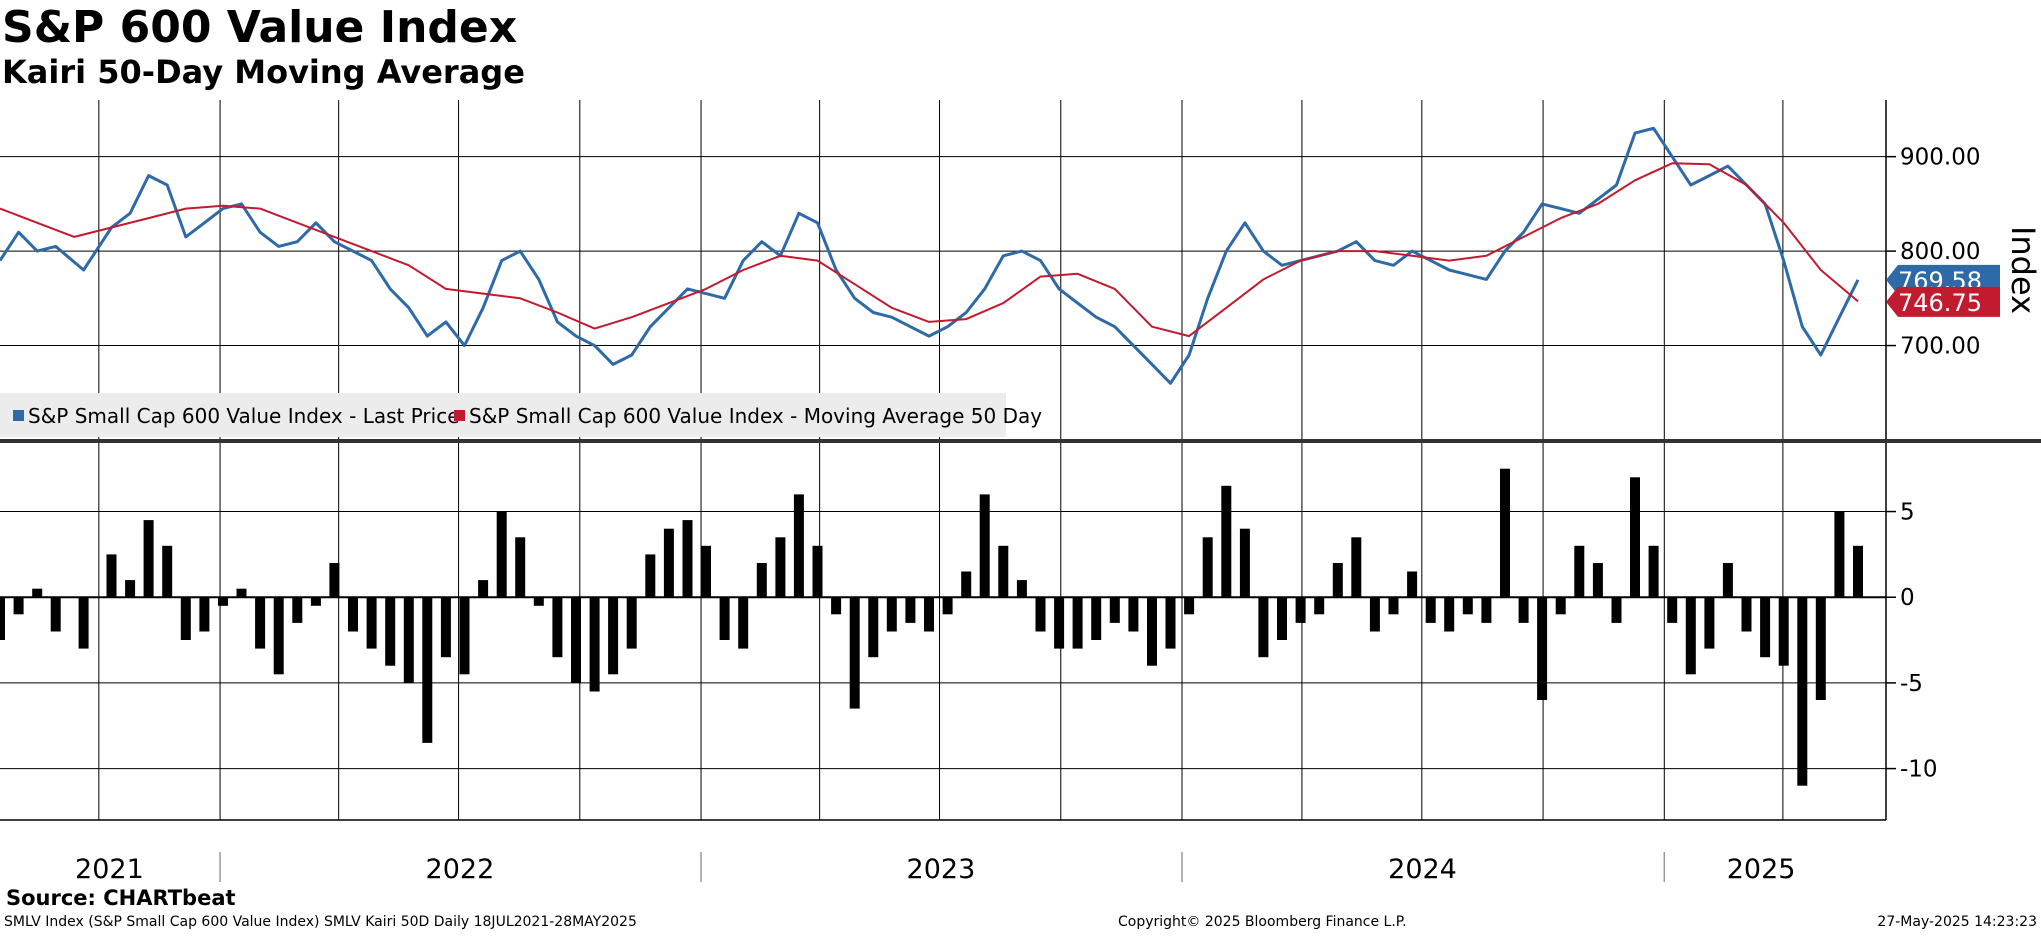 This screenshot has width=2041, height=936. What do you see at coordinates (109, 869) in the screenshot?
I see `year-label: 2021` at bounding box center [109, 869].